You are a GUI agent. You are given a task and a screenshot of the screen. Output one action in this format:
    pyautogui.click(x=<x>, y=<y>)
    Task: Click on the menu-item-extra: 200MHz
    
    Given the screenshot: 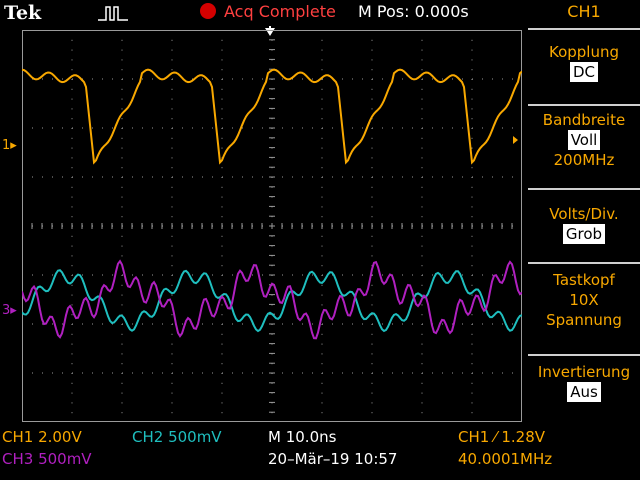 What is the action you would take?
    pyautogui.click(x=584, y=160)
    